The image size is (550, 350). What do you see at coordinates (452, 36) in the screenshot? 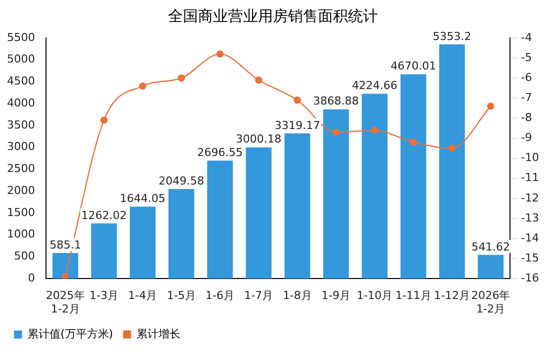
I see `data-label: 5353.2` at bounding box center [452, 36].